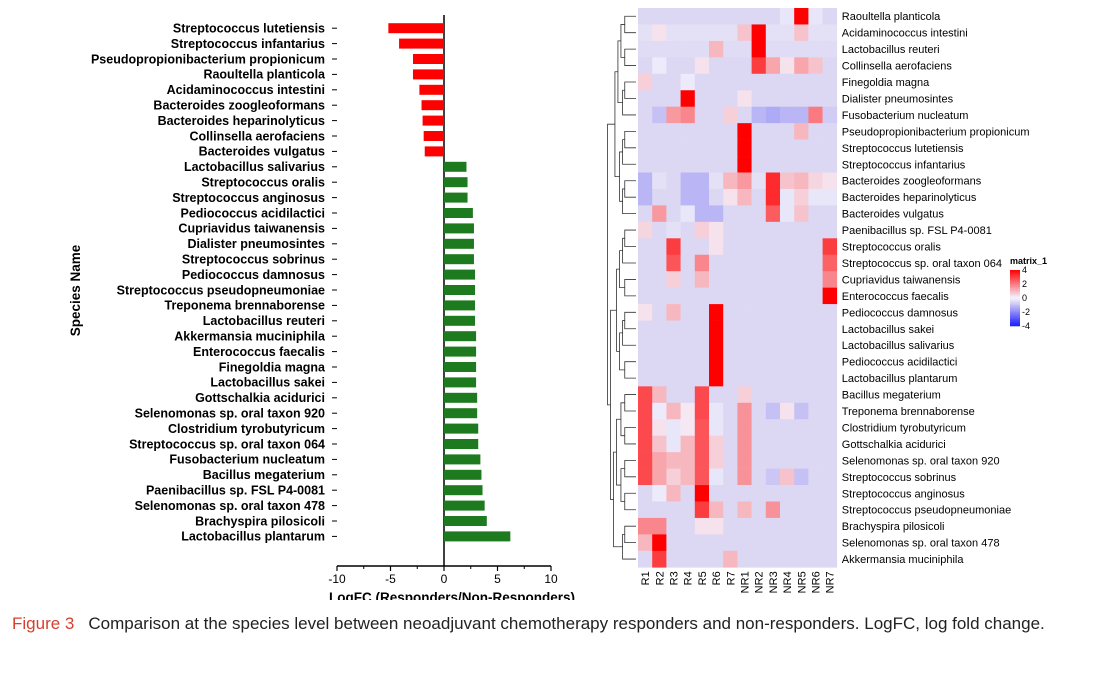 This screenshot has height=674, width=1102. What do you see at coordinates (899, 478) in the screenshot?
I see `heatmap-row-label: Streptococcus sobrinus` at bounding box center [899, 478].